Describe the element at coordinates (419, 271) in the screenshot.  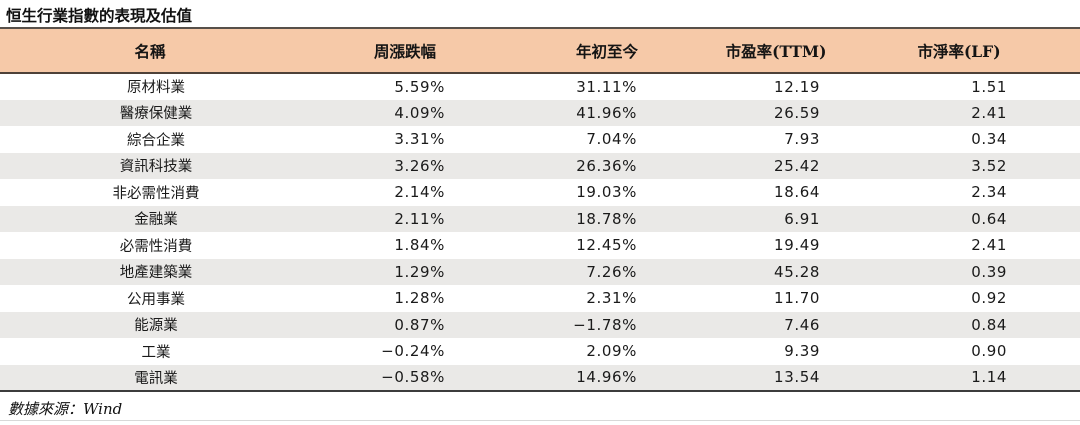
I see `cell-weekly-change: 1.29%` at that location.